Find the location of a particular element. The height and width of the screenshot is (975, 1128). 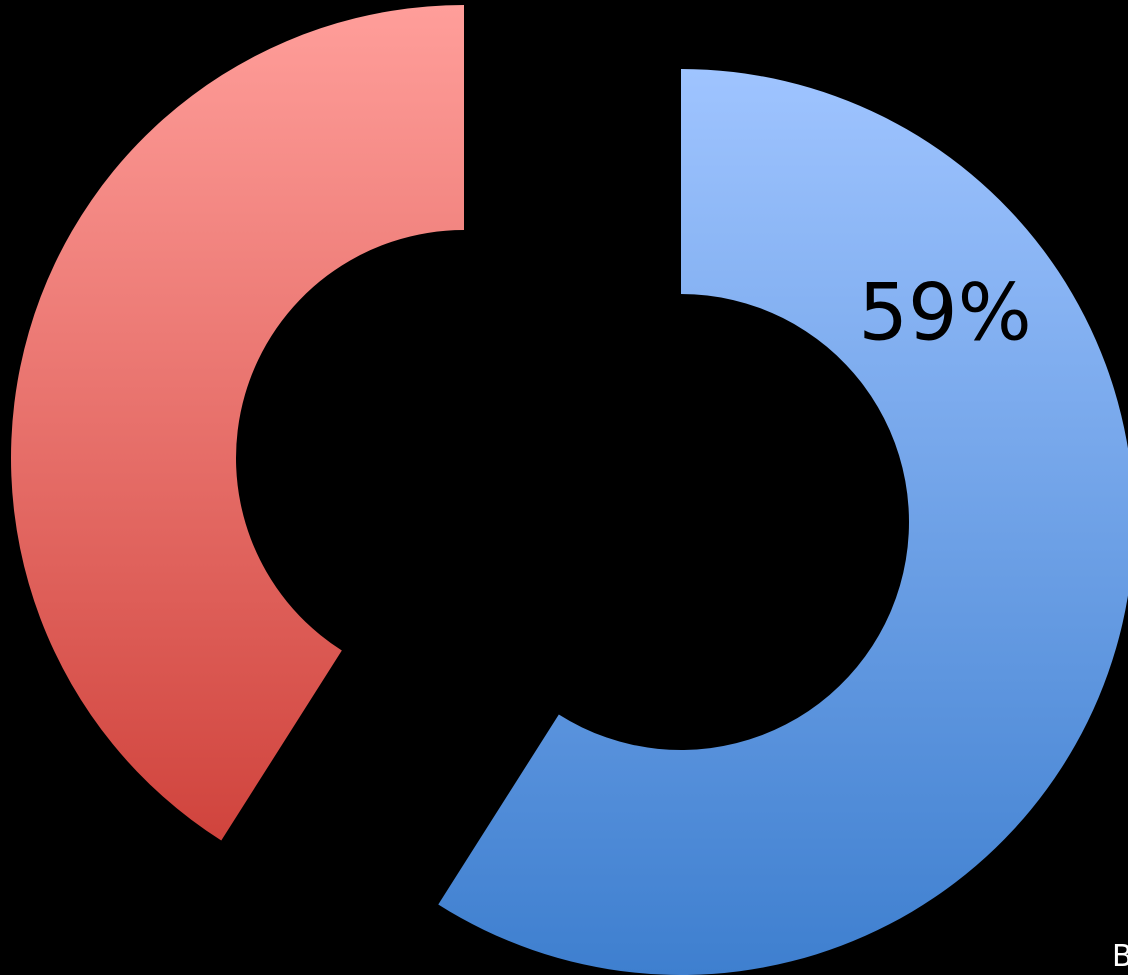

corner-text: B is located at coordinates (1120, 956).